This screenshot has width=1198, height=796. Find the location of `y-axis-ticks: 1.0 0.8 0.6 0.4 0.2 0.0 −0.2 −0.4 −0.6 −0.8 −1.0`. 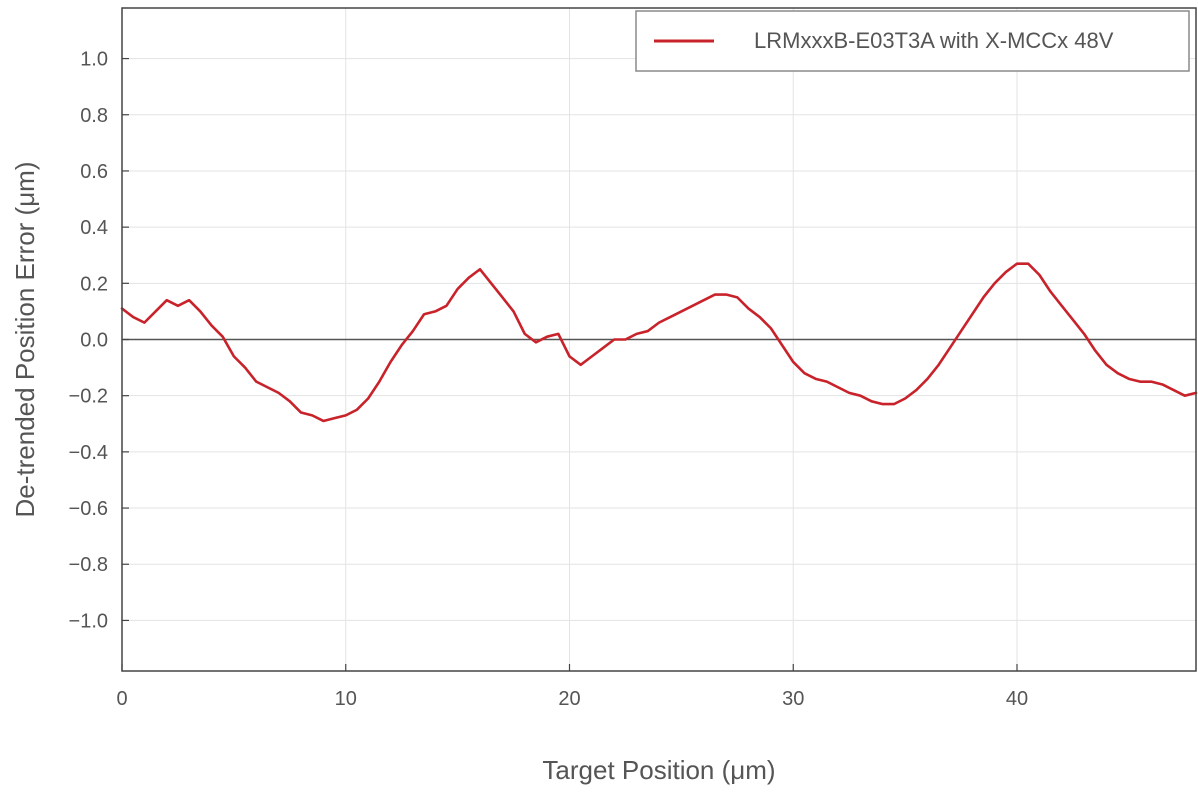

y-axis-ticks: 1.0 0.8 0.6 0.4 0.2 0.0 −0.2 −0.4 −0.6 −0.8 −1.0 is located at coordinates (99, 340).